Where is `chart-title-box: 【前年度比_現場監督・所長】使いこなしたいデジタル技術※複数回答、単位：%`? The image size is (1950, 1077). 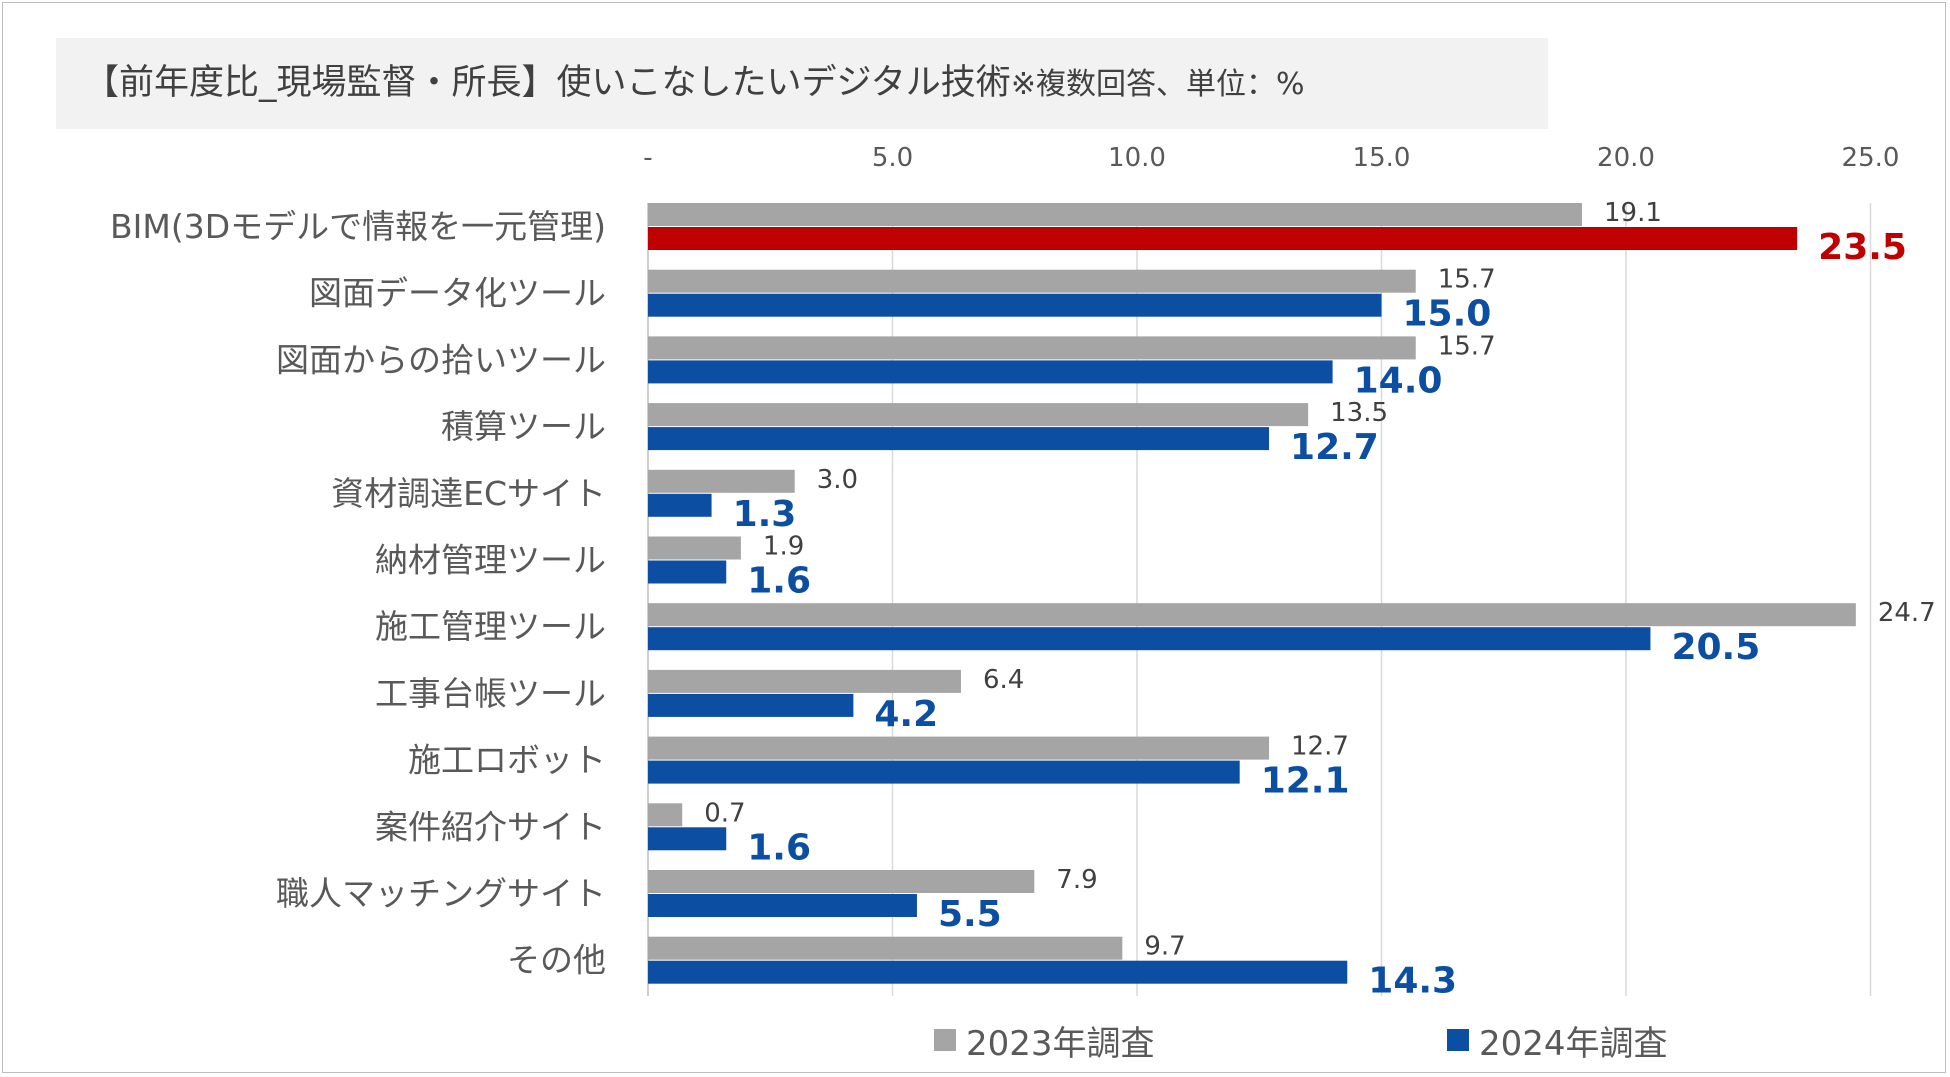 chart-title-box: 【前年度比_現場監督・所長】使いこなしたいデジタル技術※複数回答、単位：% is located at coordinates (802, 83).